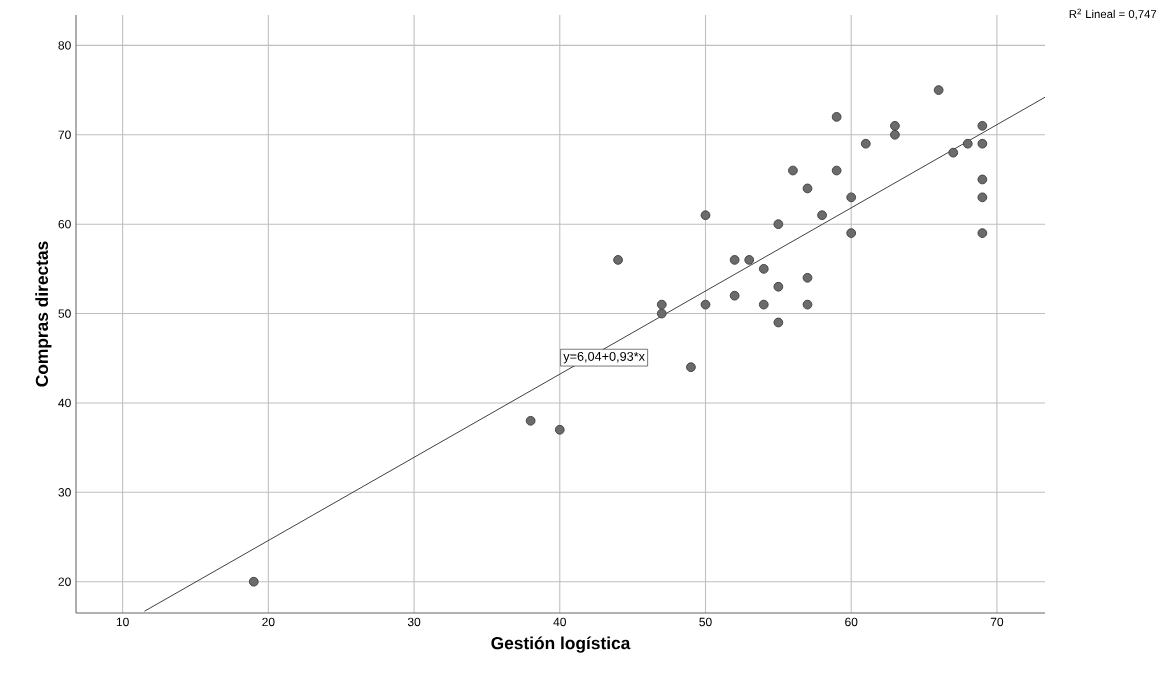  I want to click on x-axis-title: Gestión logística, so click(561, 644).